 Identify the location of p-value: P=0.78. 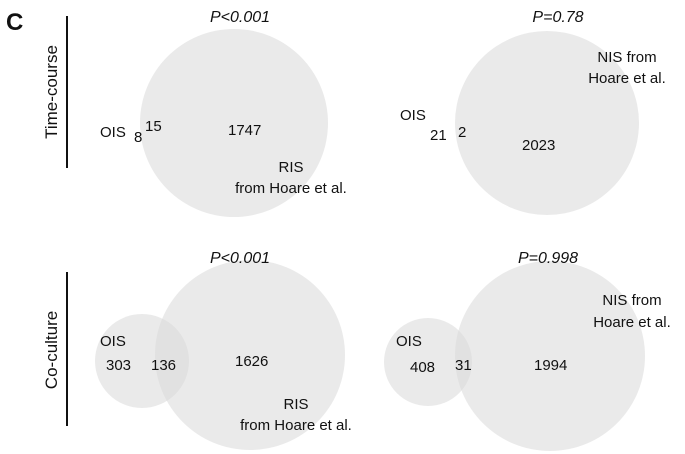
(557, 17).